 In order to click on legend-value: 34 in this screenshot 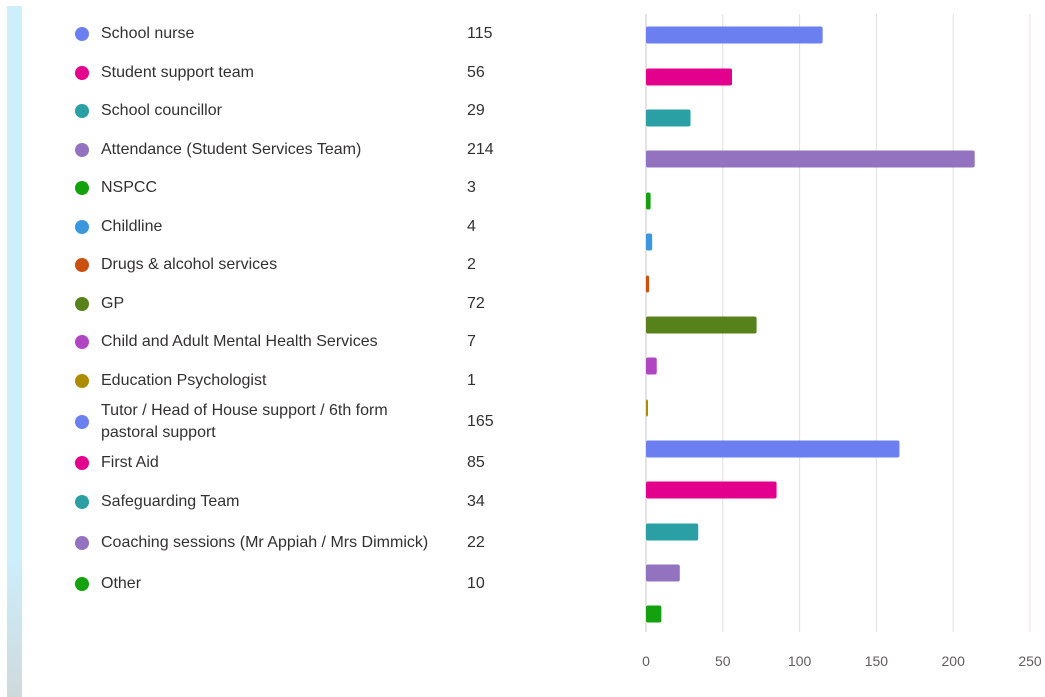, I will do `click(476, 501)`.